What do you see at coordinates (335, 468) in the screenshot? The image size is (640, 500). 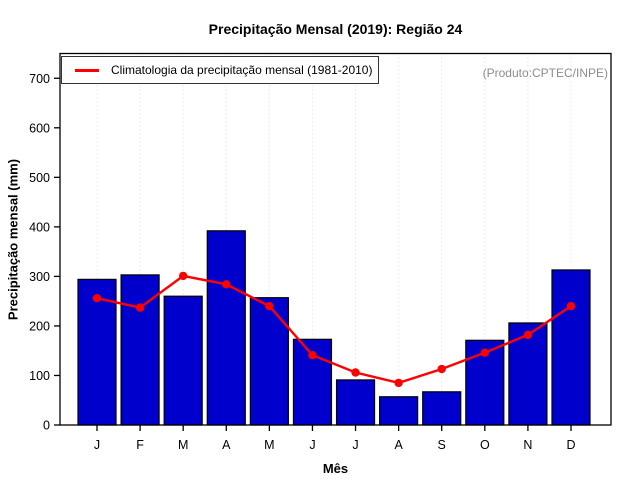 I see `x-axis-title: Mês` at bounding box center [335, 468].